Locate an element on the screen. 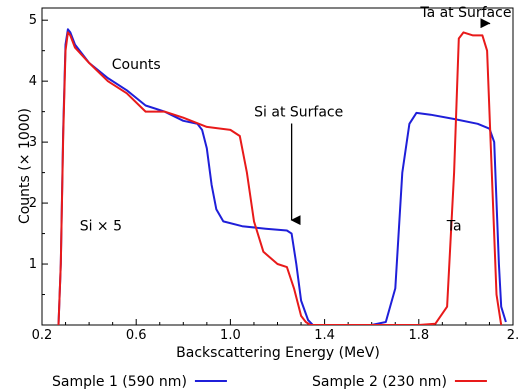  annotation-0: Counts is located at coordinates (136, 65).